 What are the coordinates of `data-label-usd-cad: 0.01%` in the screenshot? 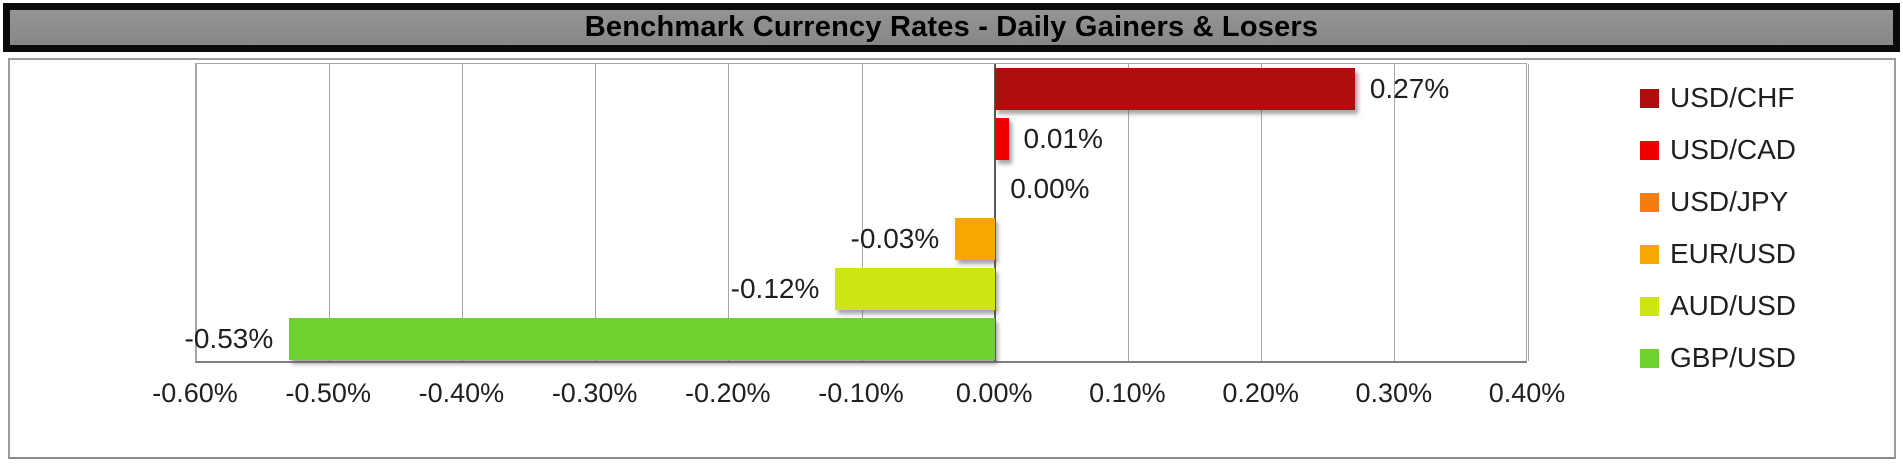 It's located at (1063, 138).